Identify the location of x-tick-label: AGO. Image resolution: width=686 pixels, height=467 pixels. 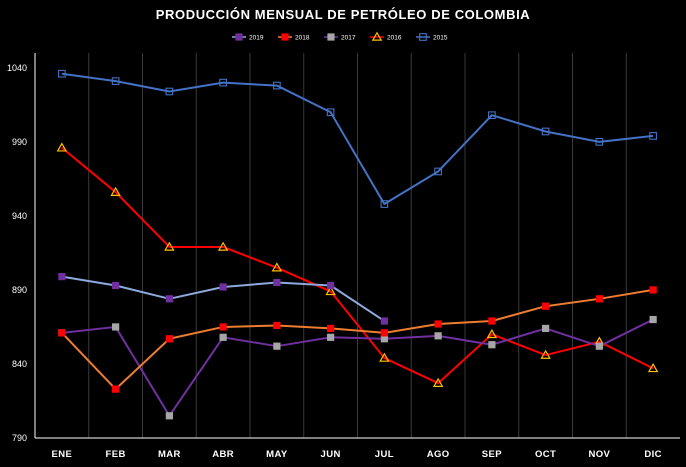
(438, 454).